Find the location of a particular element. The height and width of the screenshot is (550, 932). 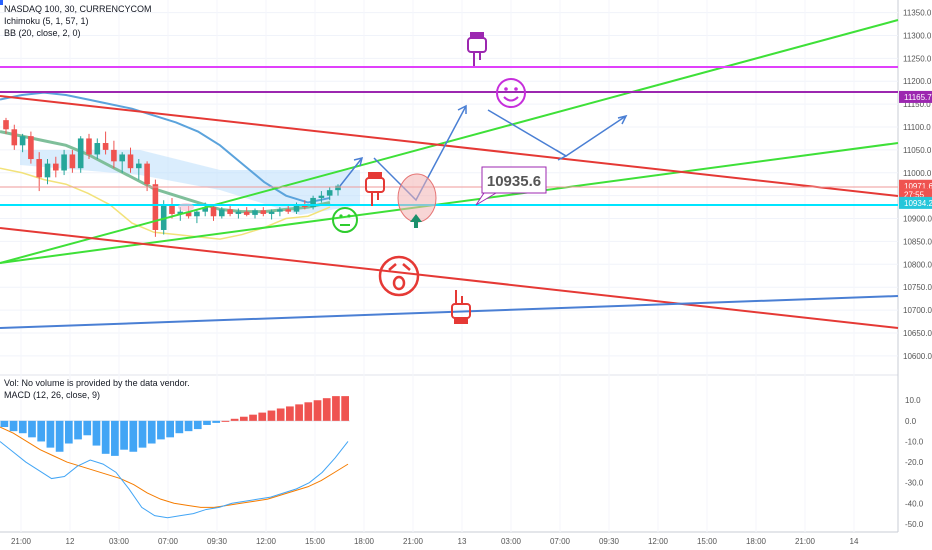

price-tick-label: 11200.0 is located at coordinates (917, 81).